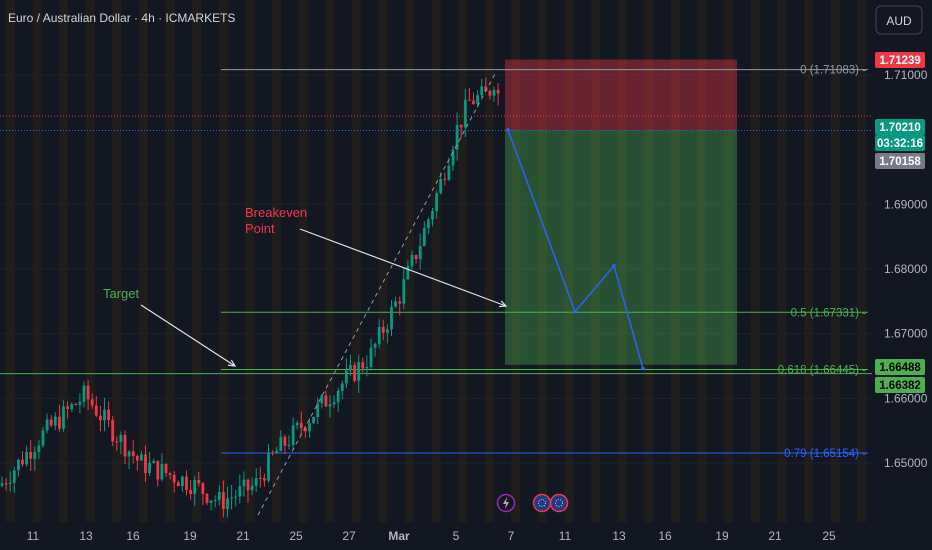 The height and width of the screenshot is (550, 932). I want to click on target-arrow, so click(188, 335).